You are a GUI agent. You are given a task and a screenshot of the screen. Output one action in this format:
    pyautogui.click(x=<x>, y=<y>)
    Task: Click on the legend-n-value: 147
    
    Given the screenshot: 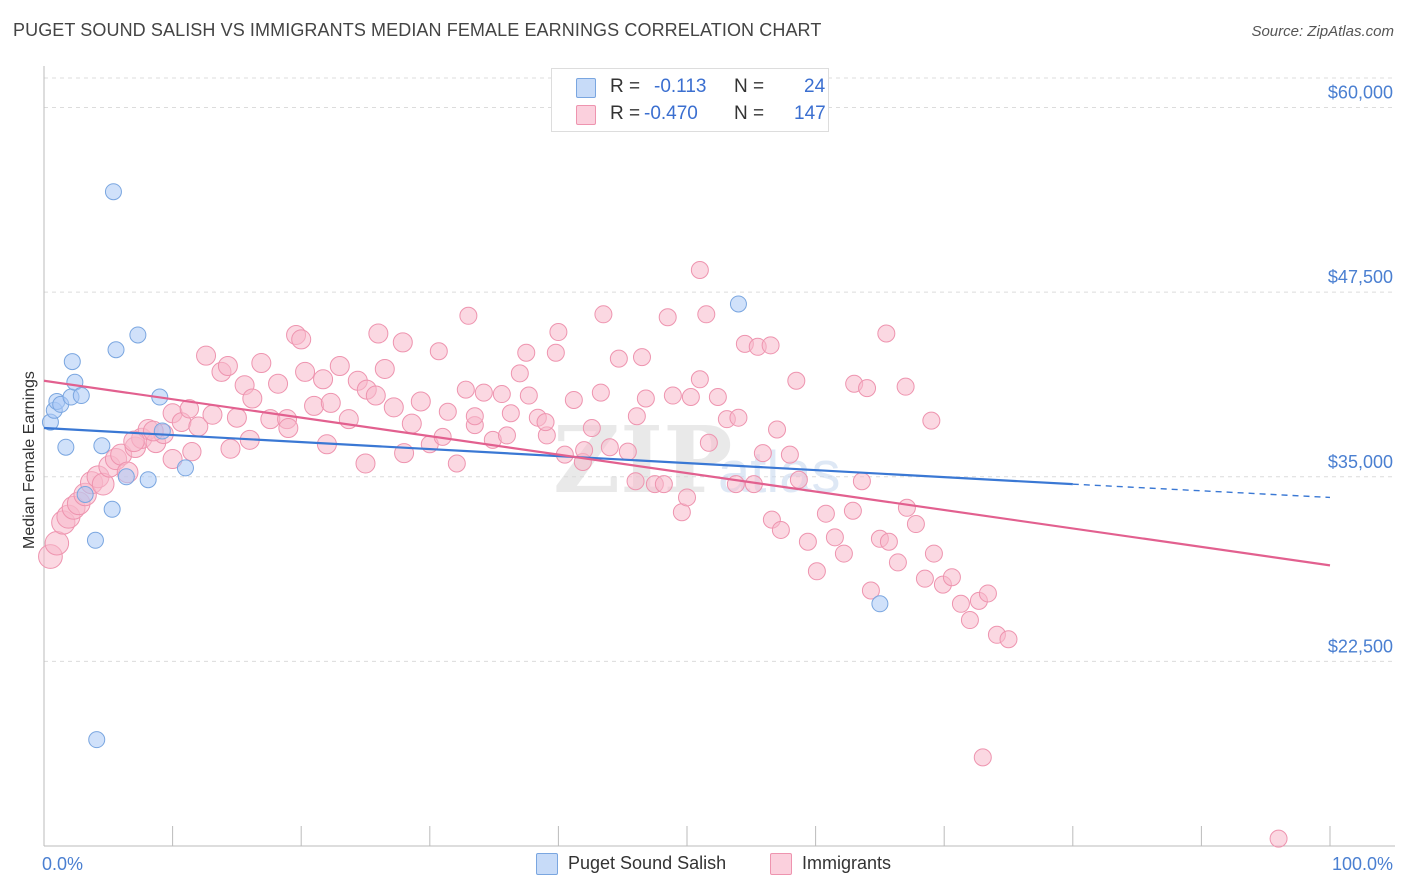 What is the action you would take?
    pyautogui.click(x=810, y=113)
    